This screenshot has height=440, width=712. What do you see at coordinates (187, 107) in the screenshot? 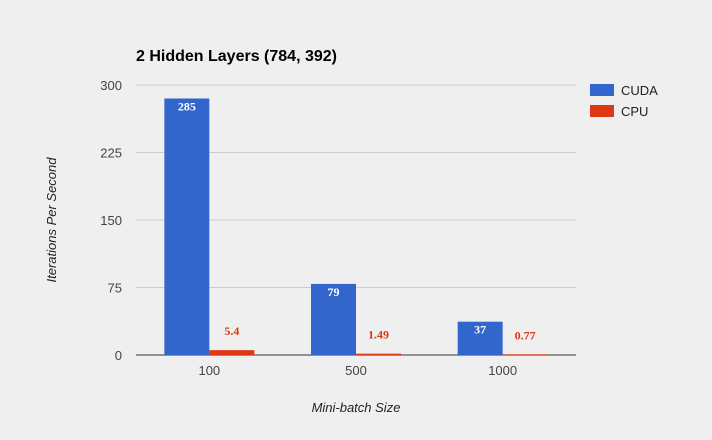
I see `data-label: 285` at bounding box center [187, 107].